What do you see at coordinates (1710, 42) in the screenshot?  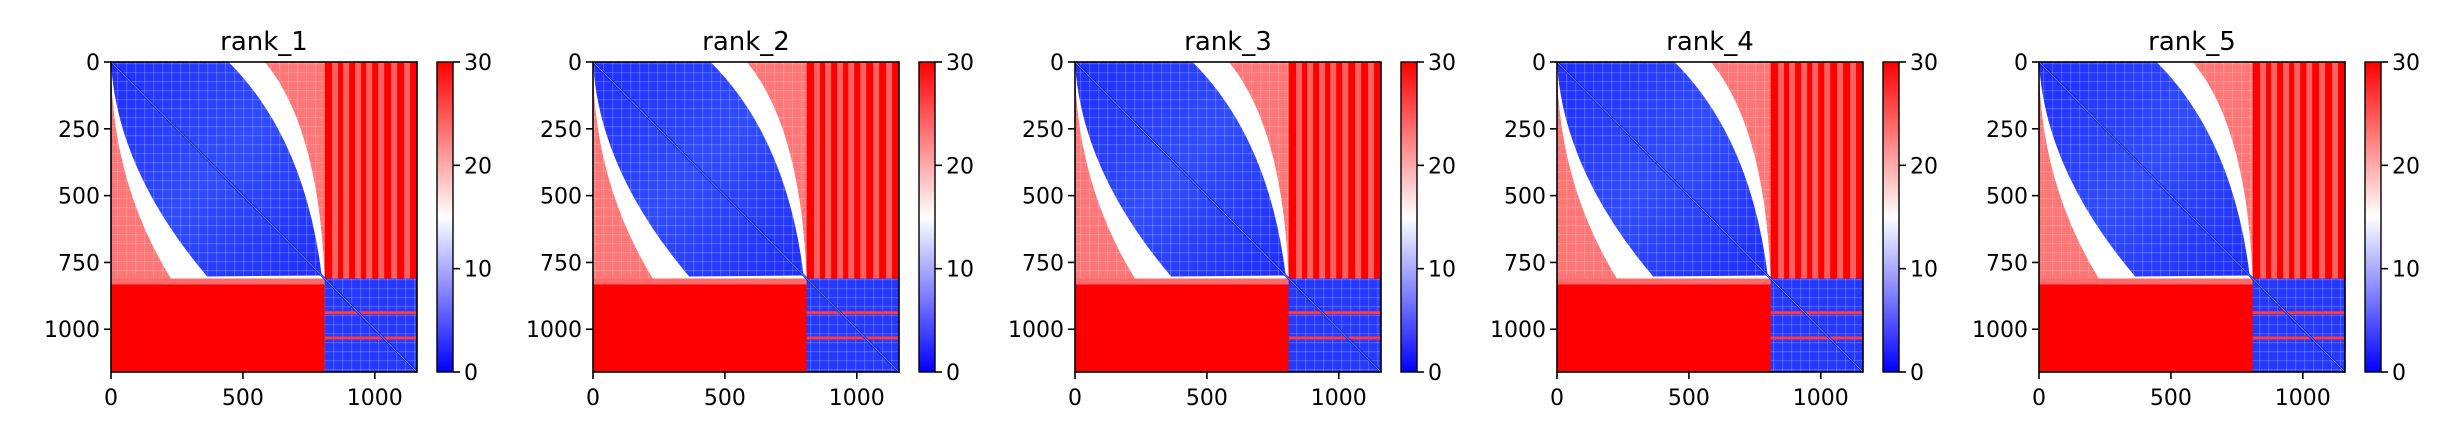 I see `panel-title: rank_4` at bounding box center [1710, 42].